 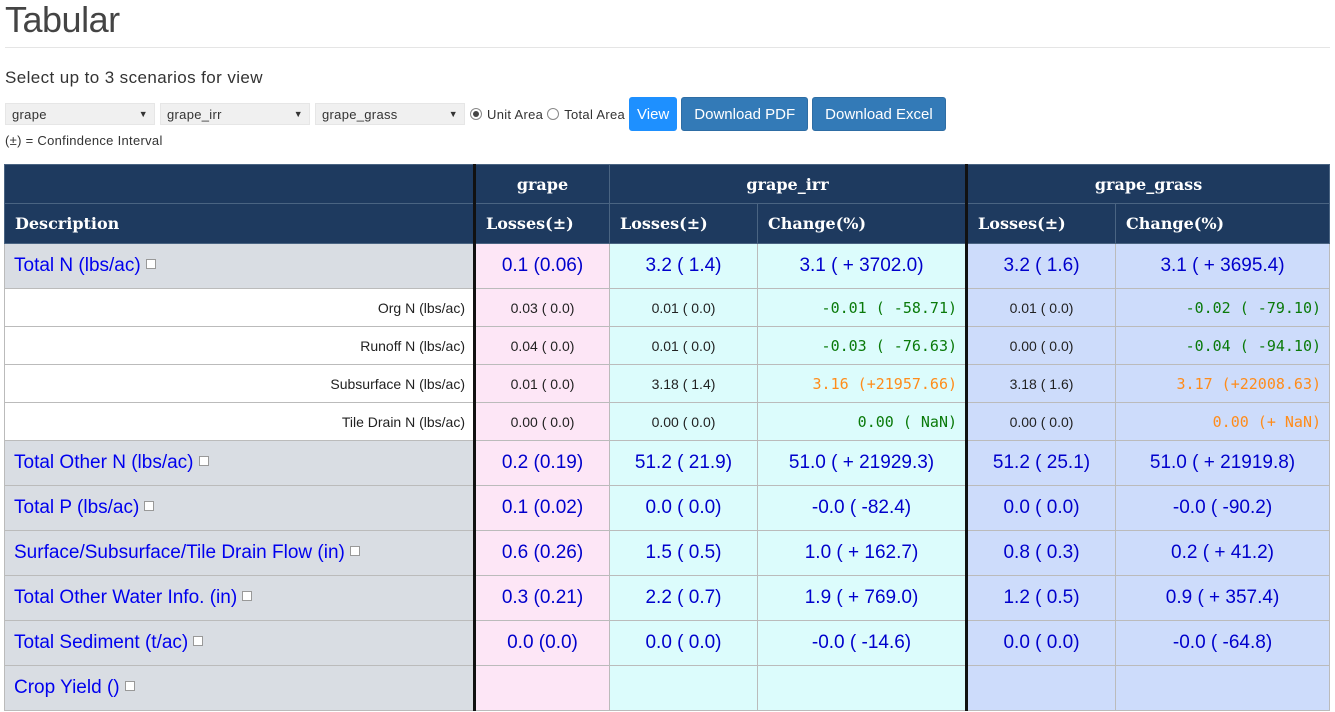 I want to click on unit-area-option: Unit Area, so click(x=508, y=114).